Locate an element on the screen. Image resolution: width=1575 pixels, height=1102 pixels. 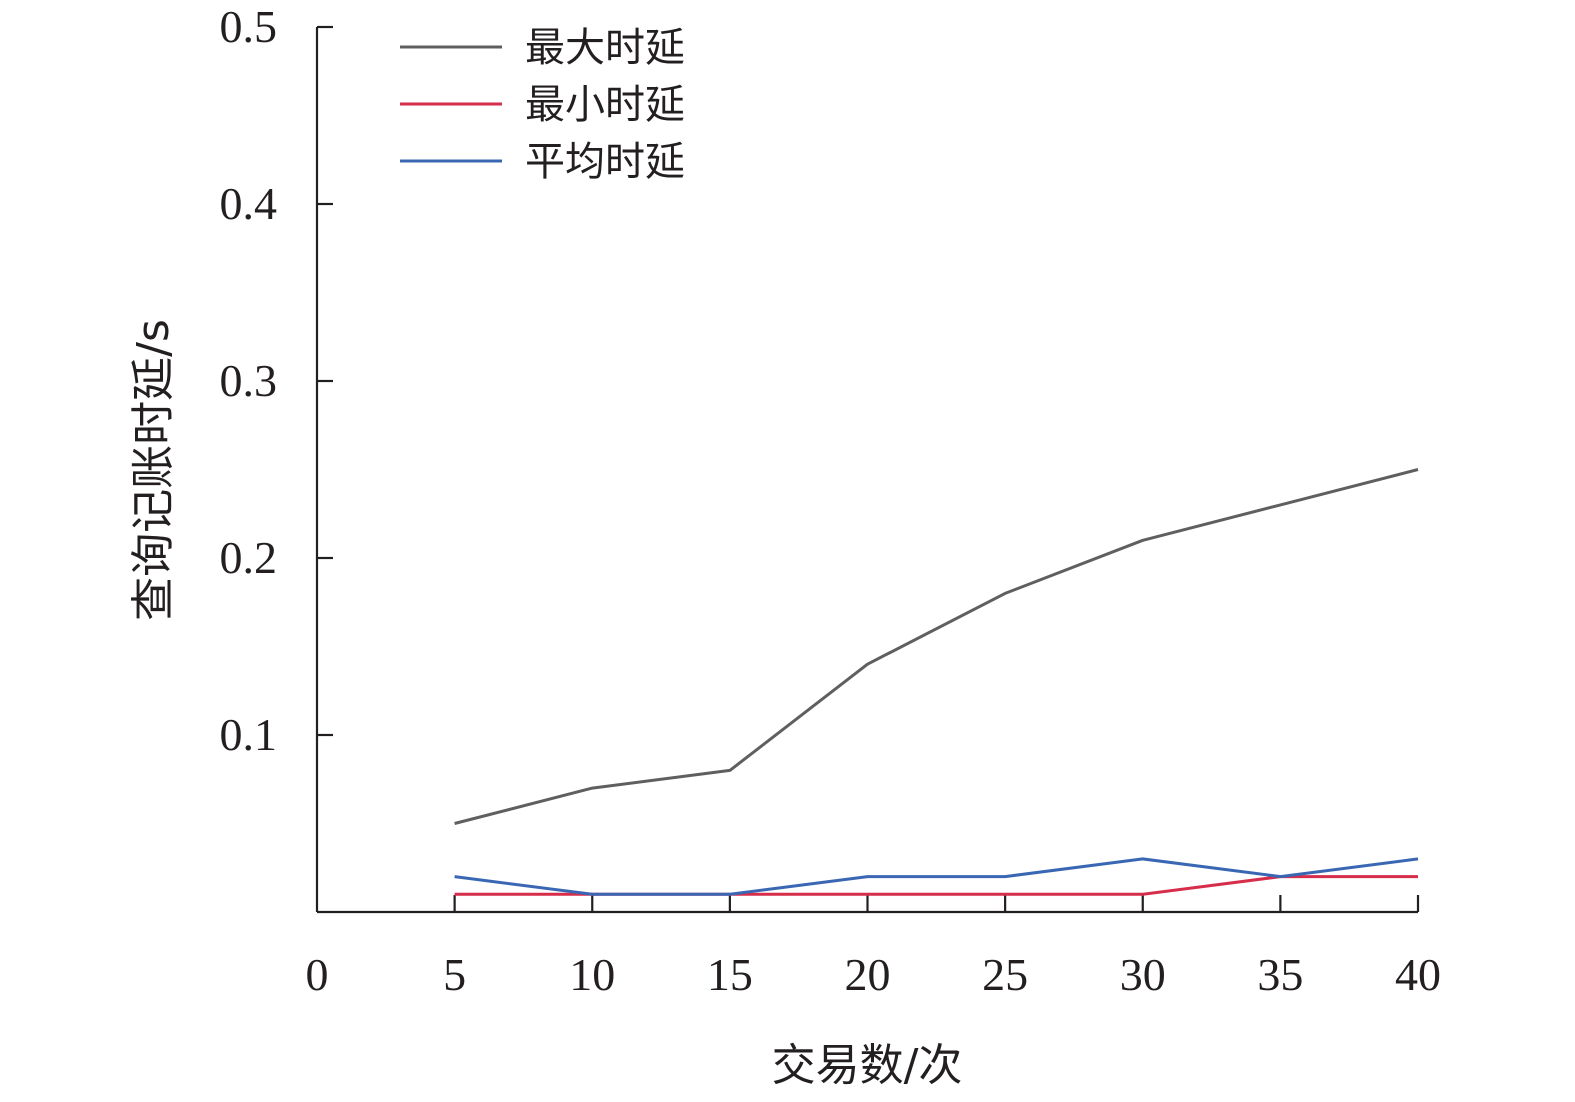
x-tick-label: 40 is located at coordinates (1418, 974).